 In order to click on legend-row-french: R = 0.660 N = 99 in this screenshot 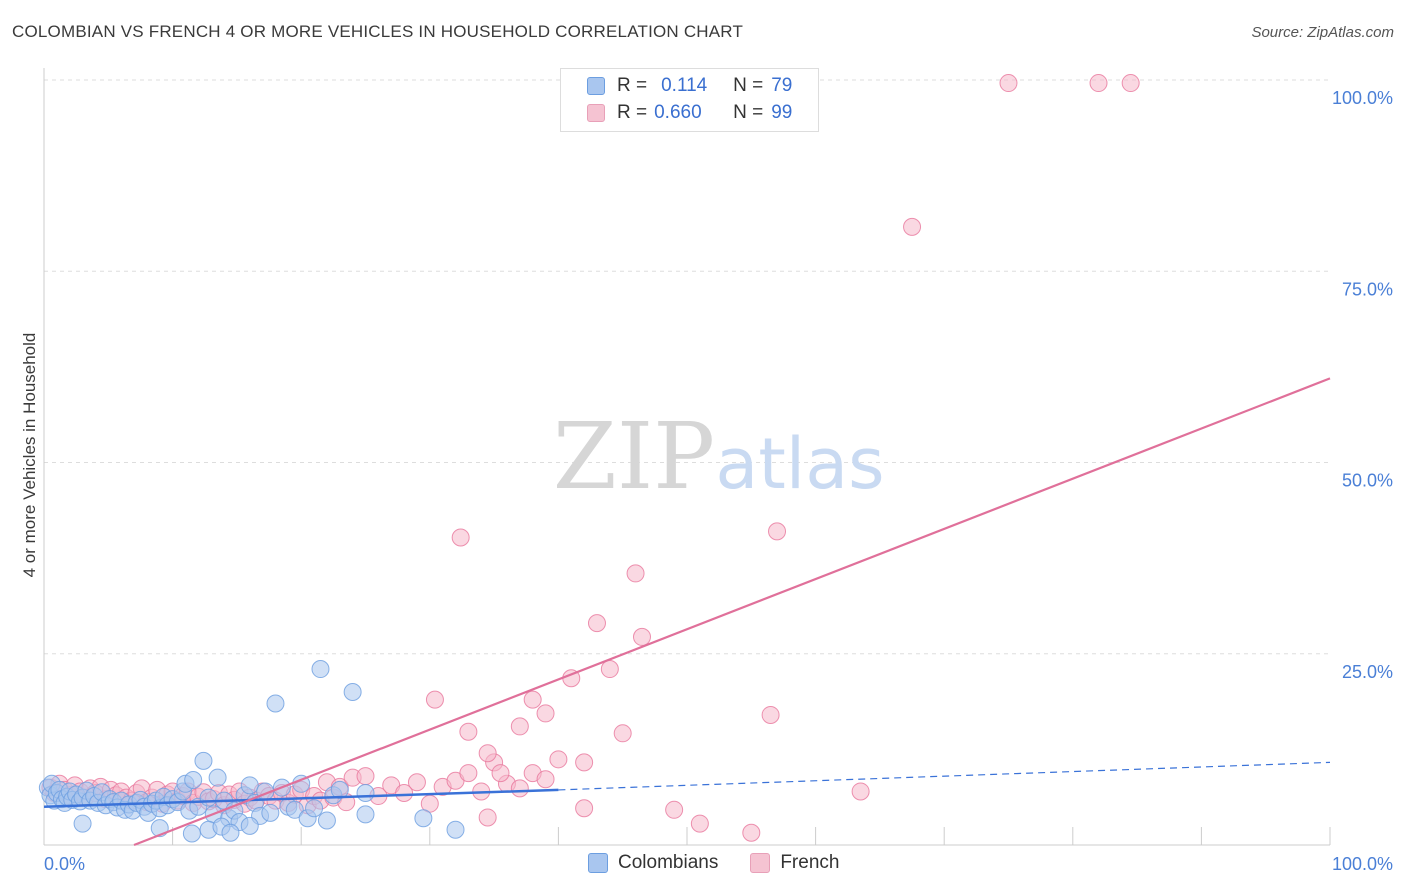, I will do `click(676, 113)`.